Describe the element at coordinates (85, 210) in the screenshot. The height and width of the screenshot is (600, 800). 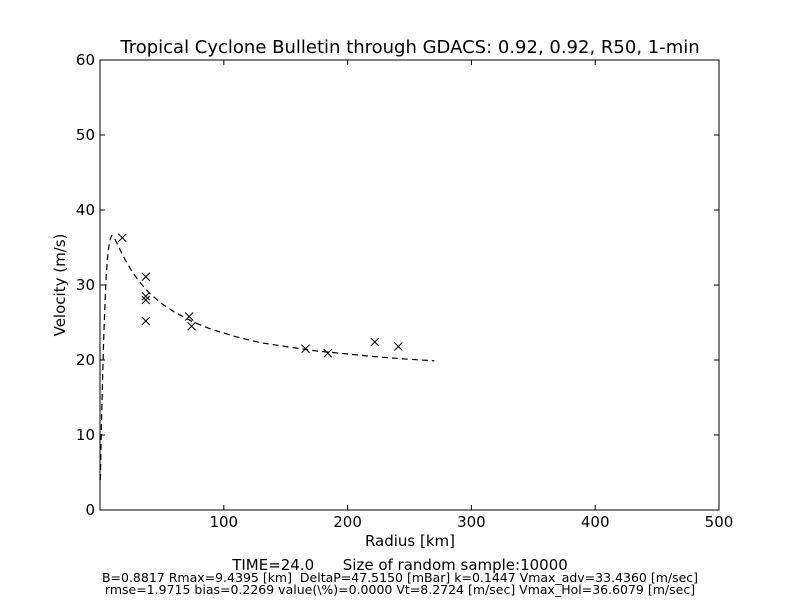
I see `y-tick-label: 40` at that location.